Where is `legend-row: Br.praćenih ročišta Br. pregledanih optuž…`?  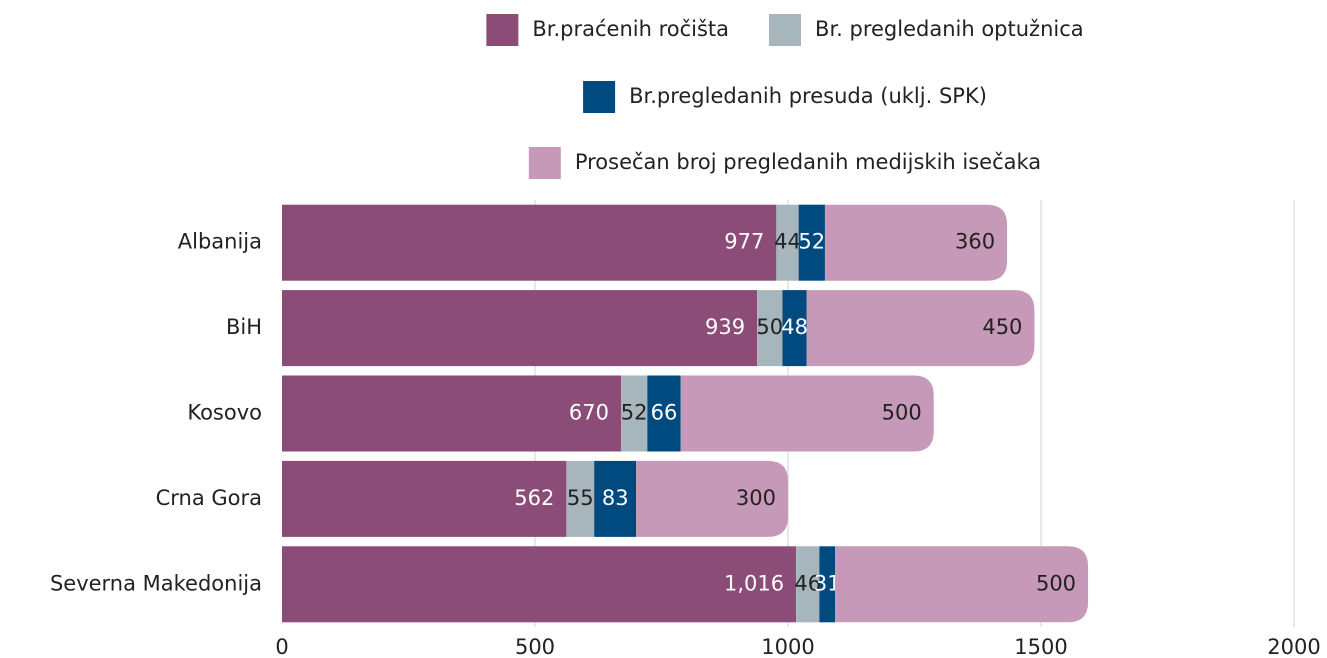 legend-row: Br.praćenih ročišta Br. pregledanih optuž… is located at coordinates (785, 30).